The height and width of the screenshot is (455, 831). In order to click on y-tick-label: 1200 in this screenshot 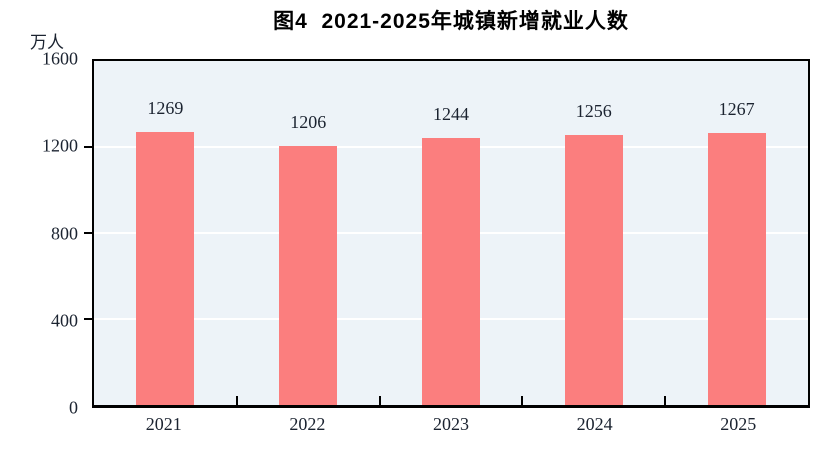, I will do `click(60, 145)`.